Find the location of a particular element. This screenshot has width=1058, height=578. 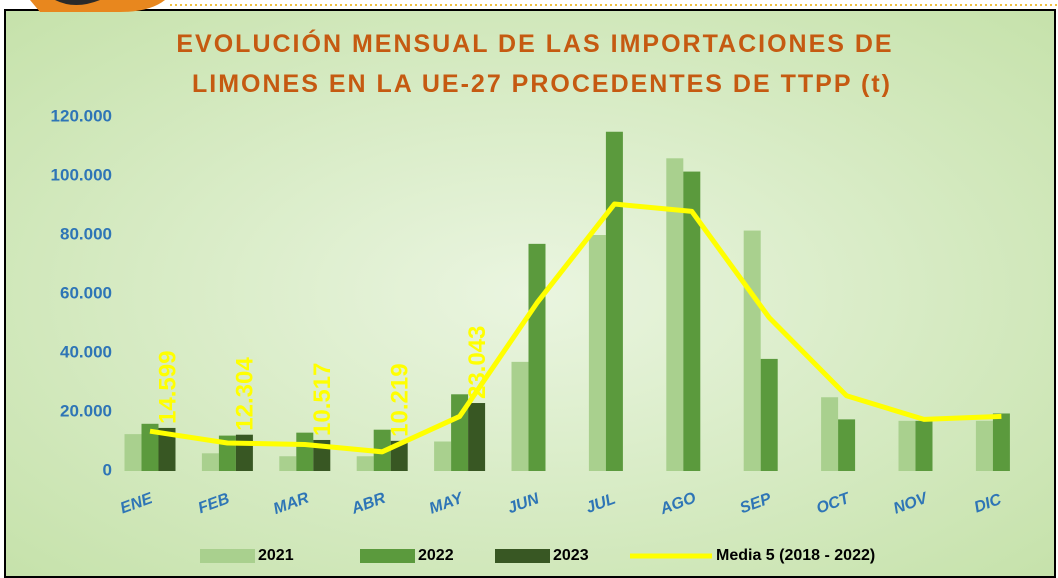

y-tick-label: 40.000 is located at coordinates (86, 351).